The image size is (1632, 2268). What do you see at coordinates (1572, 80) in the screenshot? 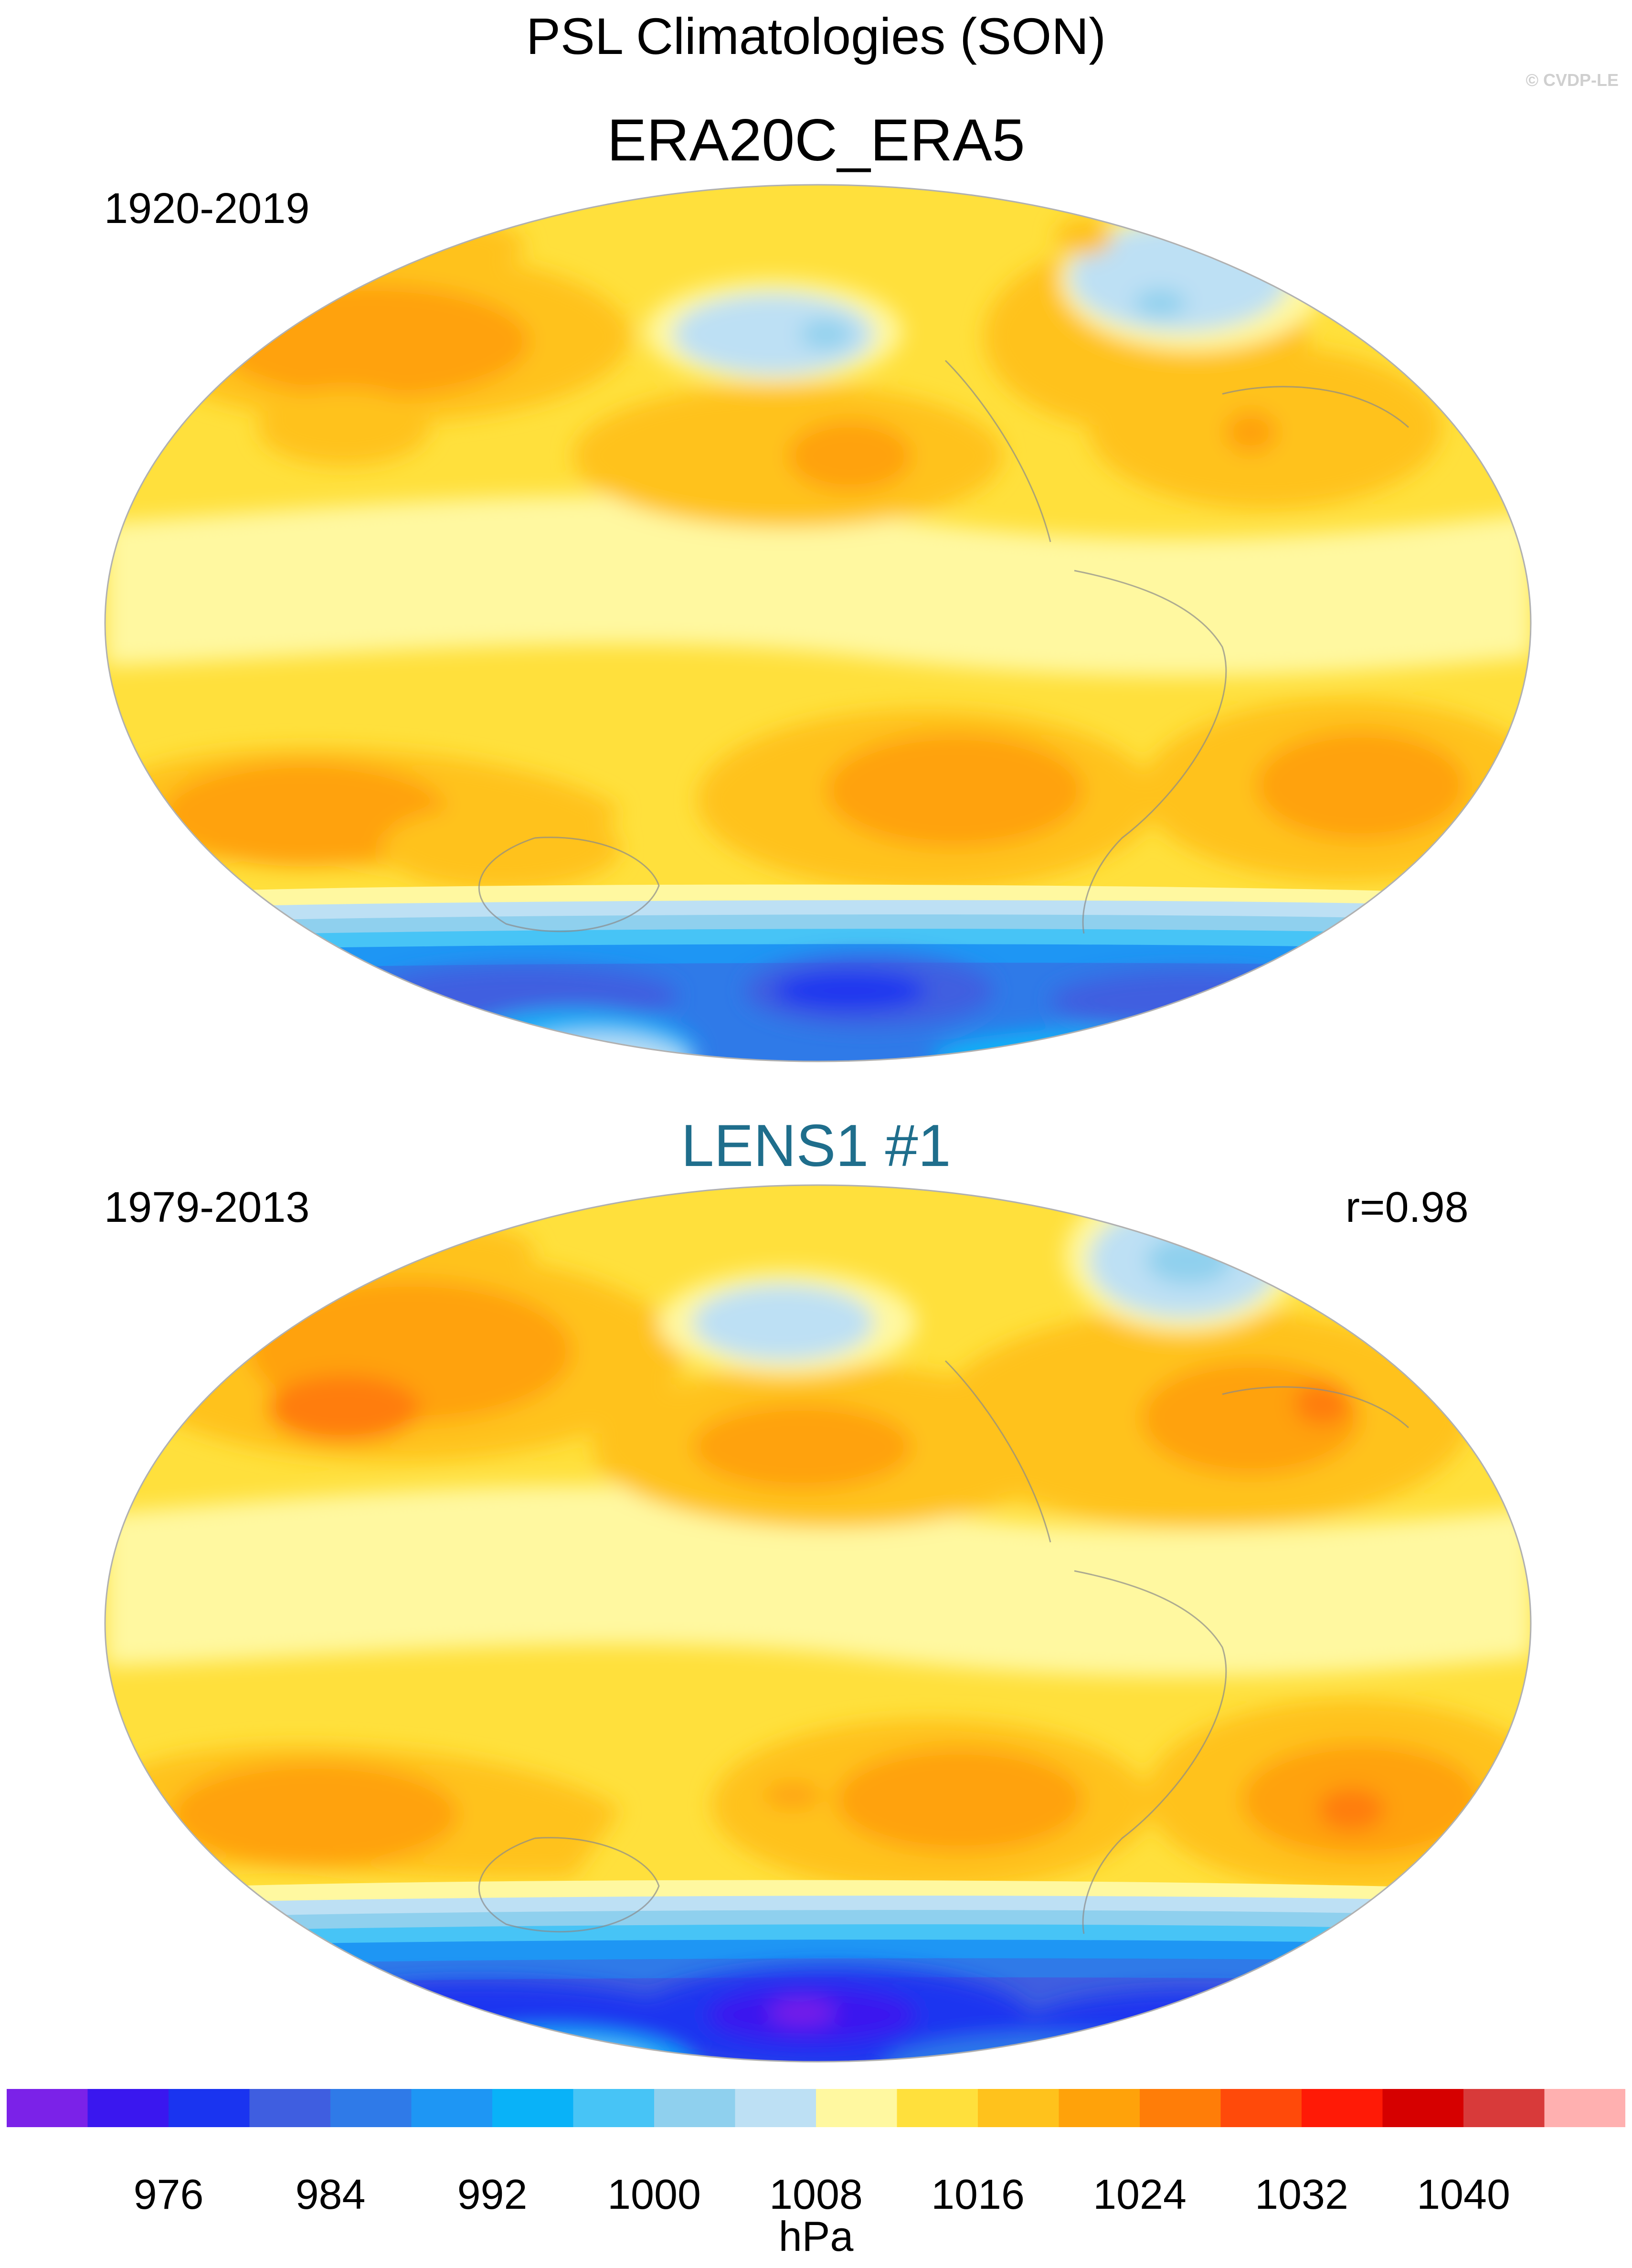
I see `watermark: © CVDP-LE` at bounding box center [1572, 80].